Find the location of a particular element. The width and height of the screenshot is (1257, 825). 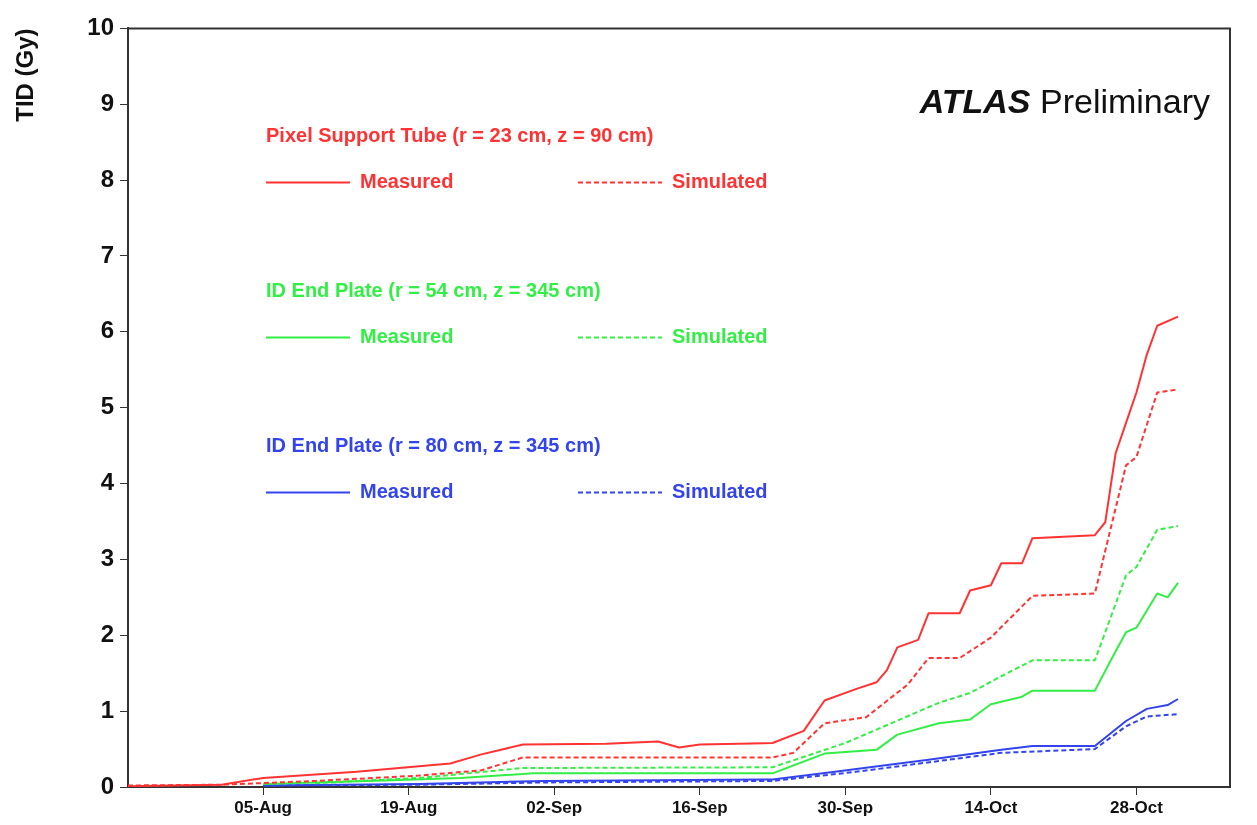

y-tick-label: 9 is located at coordinates (107, 102).